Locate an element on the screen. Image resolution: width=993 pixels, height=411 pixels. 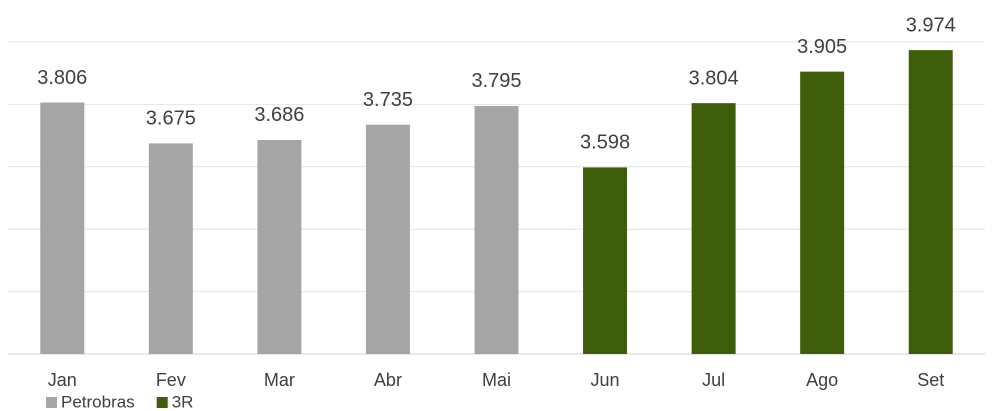
data-label: 3.686 is located at coordinates (279, 115).